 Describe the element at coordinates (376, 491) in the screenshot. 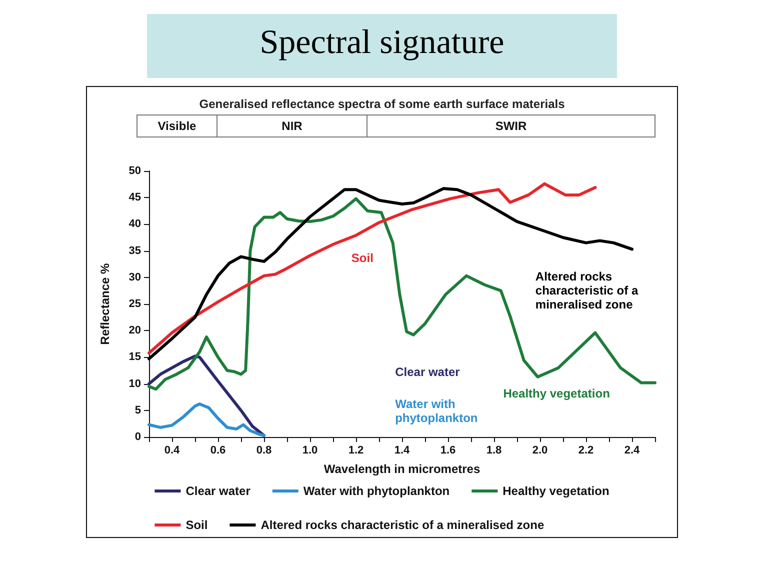

I see `legend-label: Water with phytoplankton` at that location.